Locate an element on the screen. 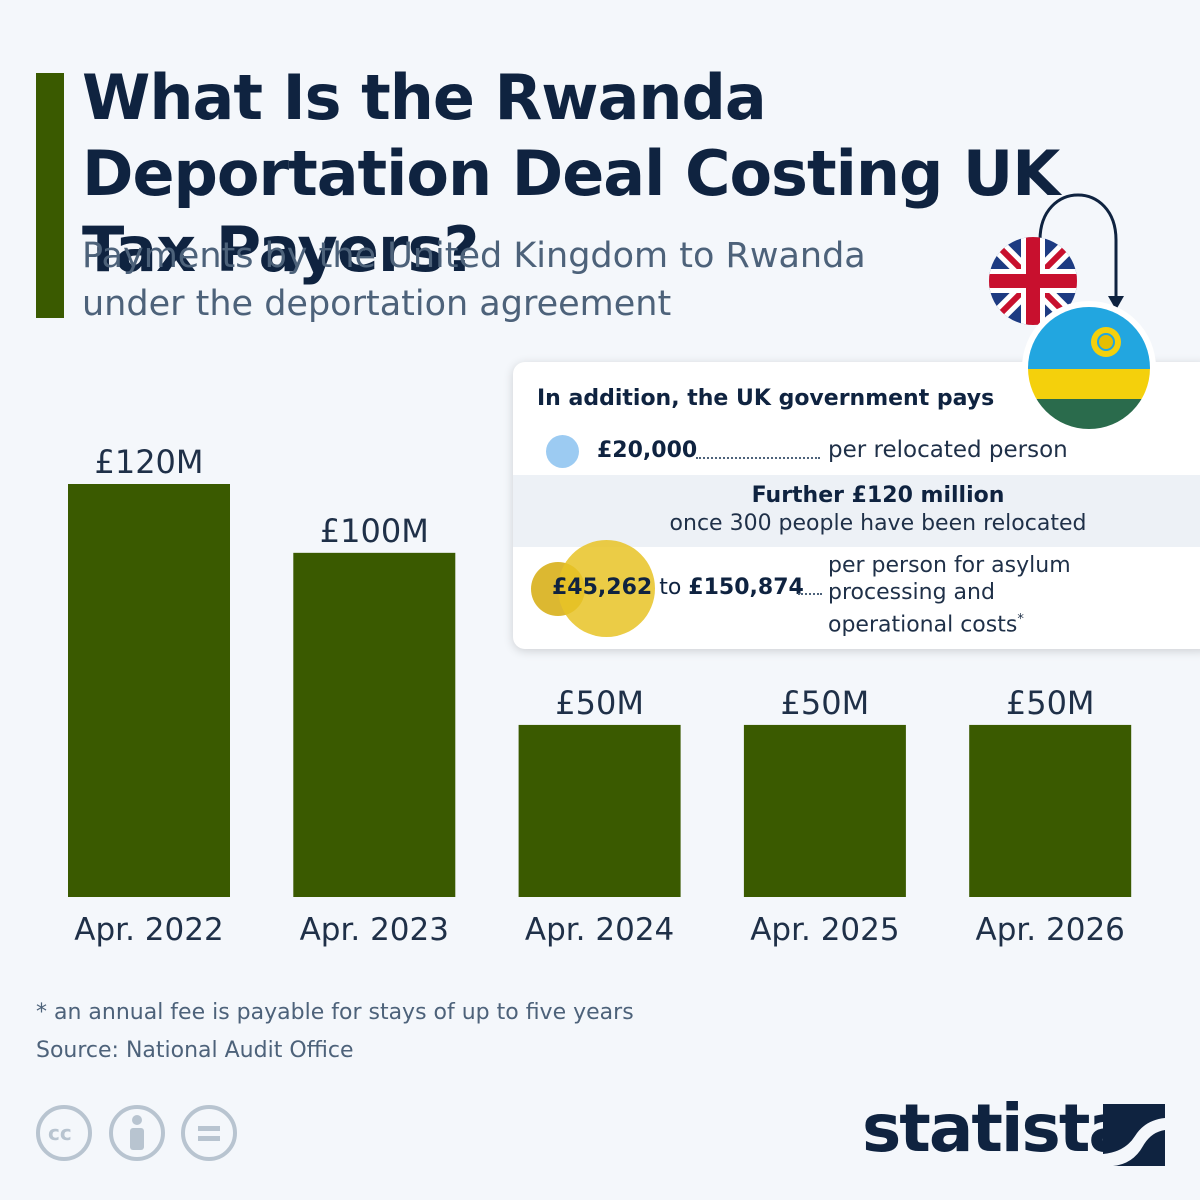 The width and height of the screenshot is (1200, 1200). processing-cost-range: £45,262 to £150,874 is located at coordinates (678, 587).